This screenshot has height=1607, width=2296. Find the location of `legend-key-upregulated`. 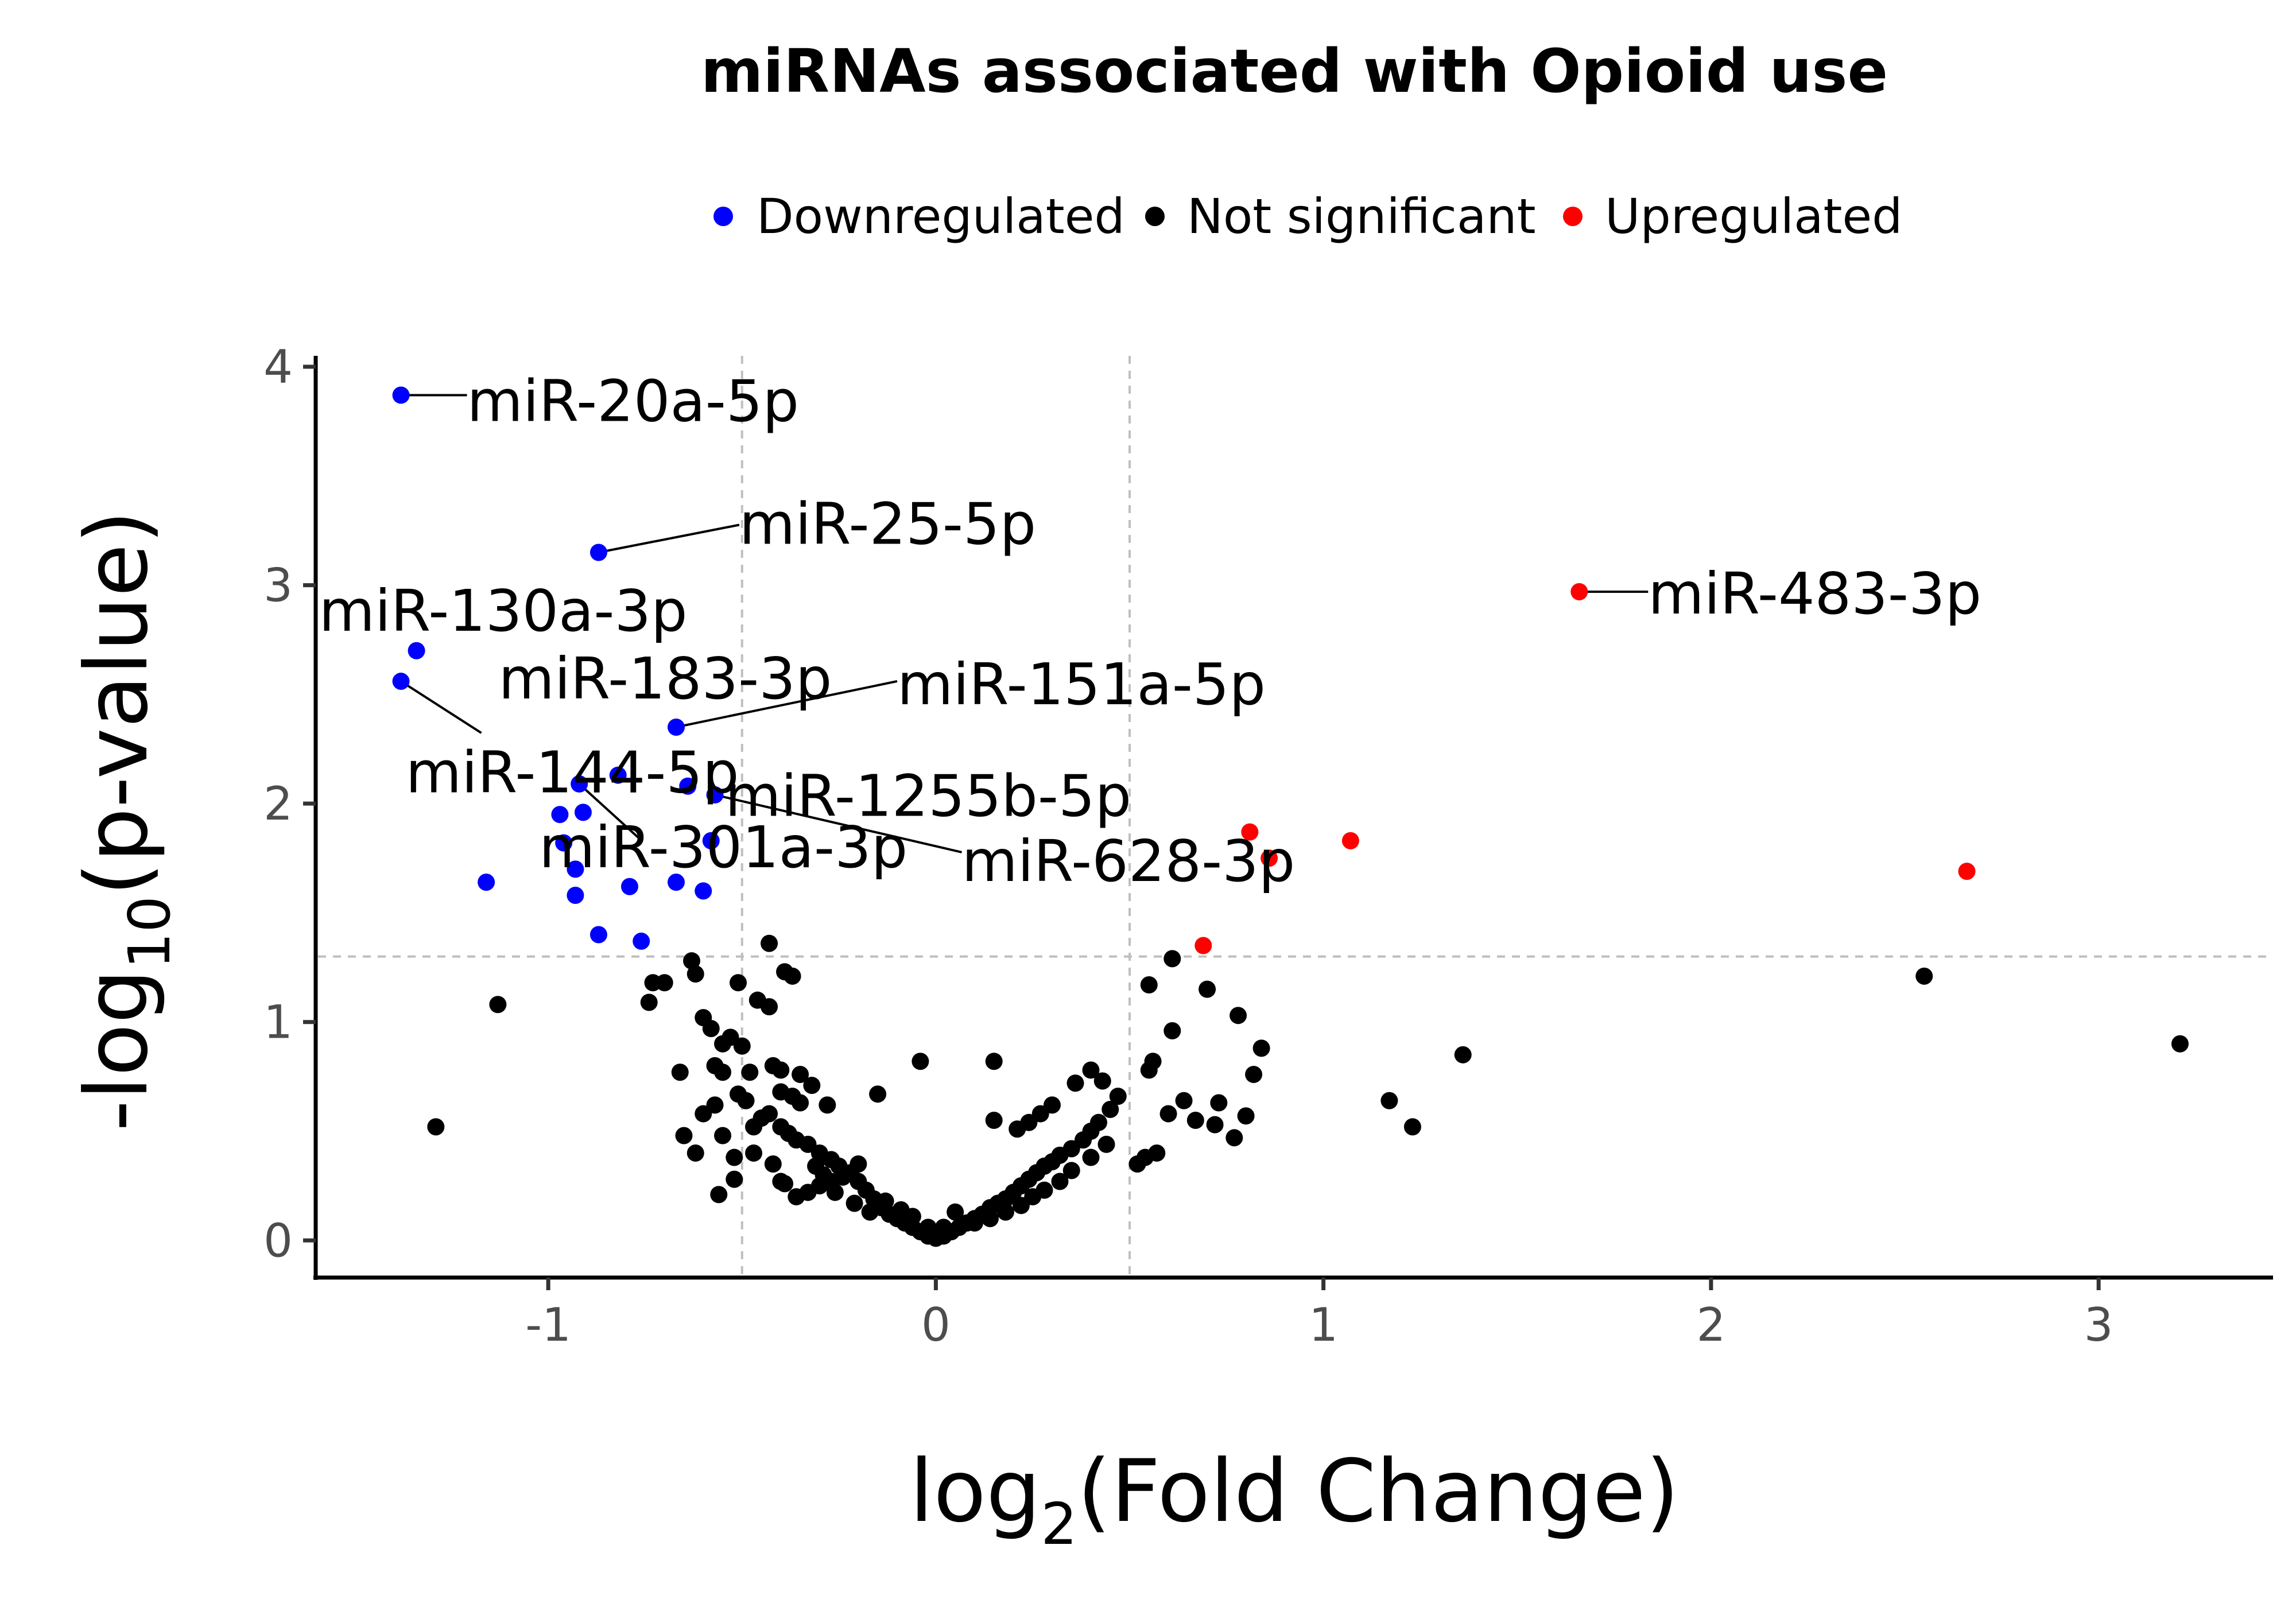

legend-key-upregulated is located at coordinates (1573, 217).